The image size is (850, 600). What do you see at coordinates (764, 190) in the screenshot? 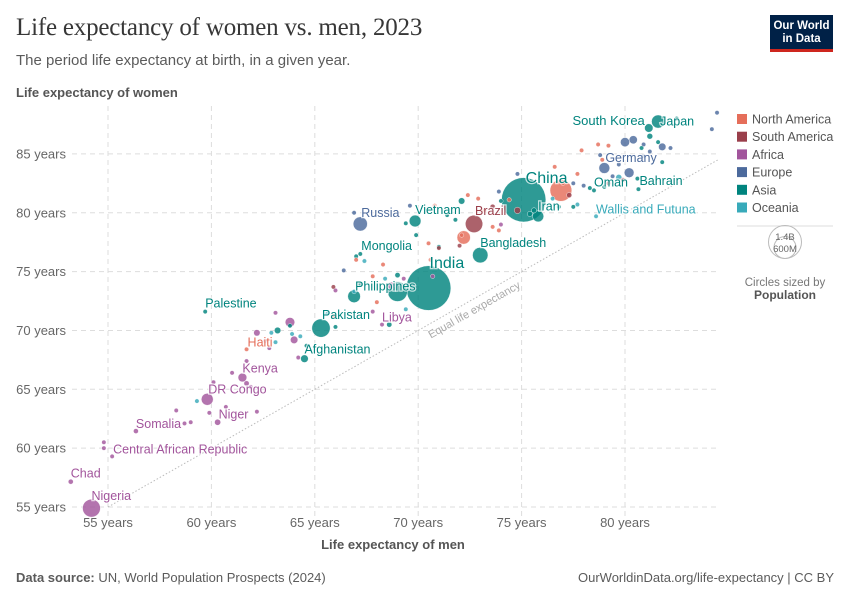
I see `legend-label: Asia` at bounding box center [764, 190].